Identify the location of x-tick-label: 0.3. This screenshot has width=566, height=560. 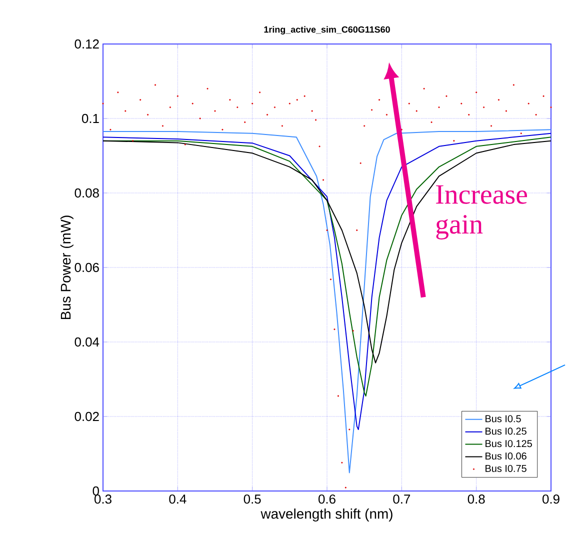
(103, 499).